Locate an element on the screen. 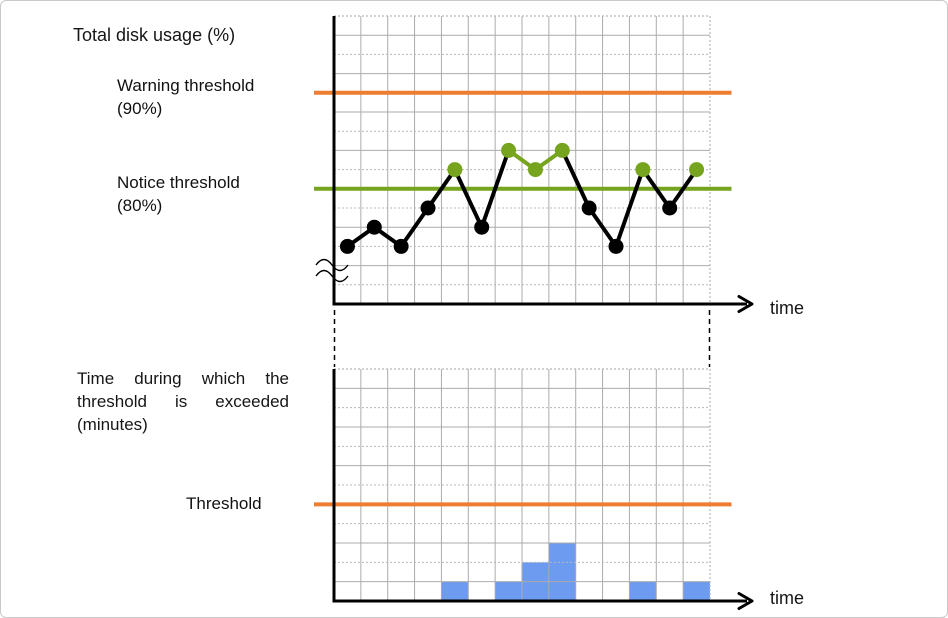 The height and width of the screenshot is (618, 948). notice-threshold-line1: Notice threshold is located at coordinates (178, 182).